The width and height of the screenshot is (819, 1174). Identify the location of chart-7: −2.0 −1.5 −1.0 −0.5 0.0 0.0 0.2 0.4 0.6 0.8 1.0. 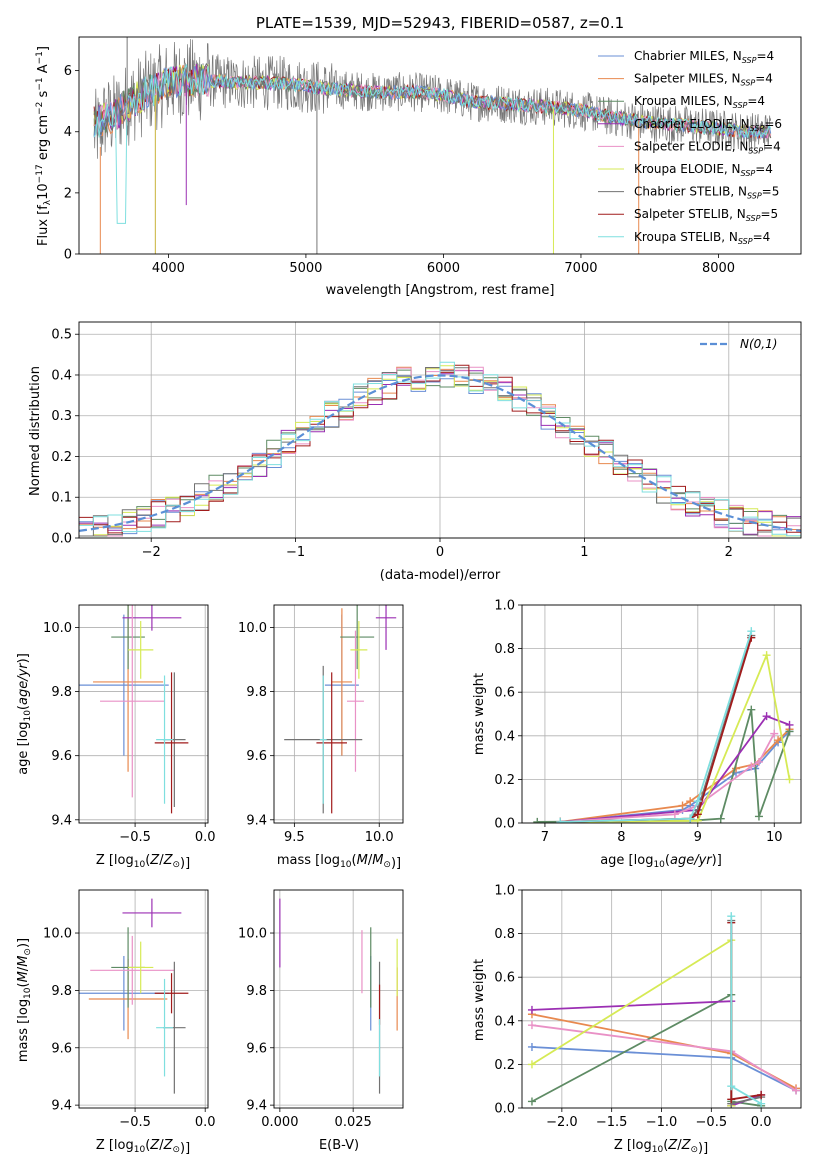
(648, 1007).